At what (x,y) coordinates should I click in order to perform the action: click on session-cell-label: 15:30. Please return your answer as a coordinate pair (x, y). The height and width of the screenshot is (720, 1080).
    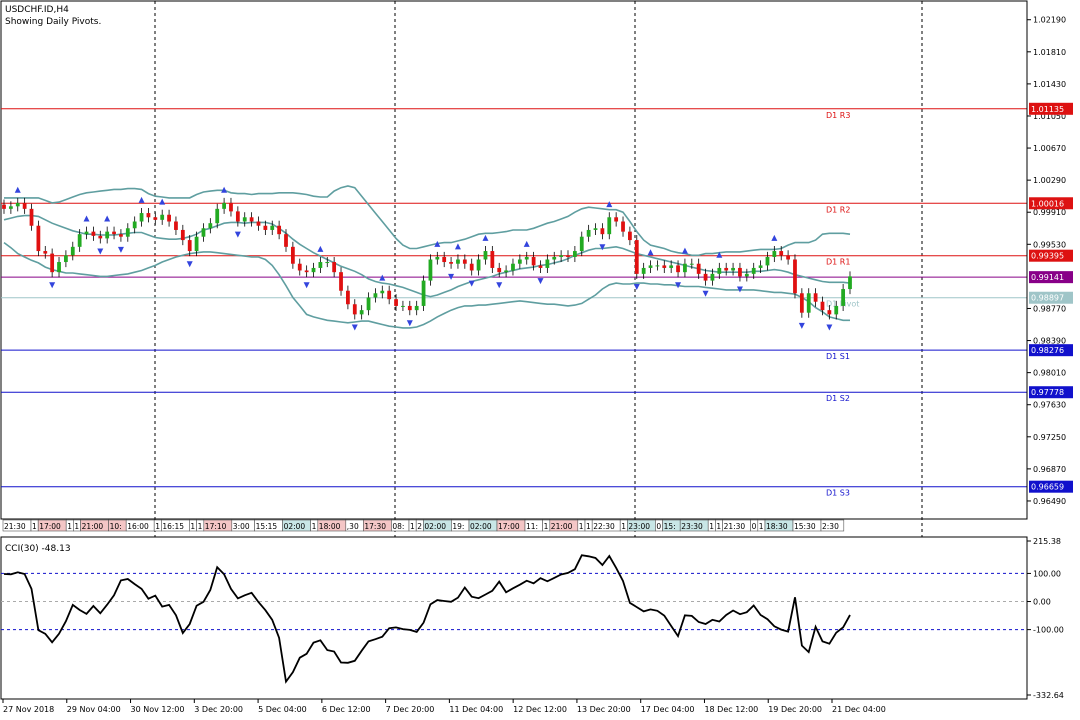
    Looking at the image, I should click on (805, 526).